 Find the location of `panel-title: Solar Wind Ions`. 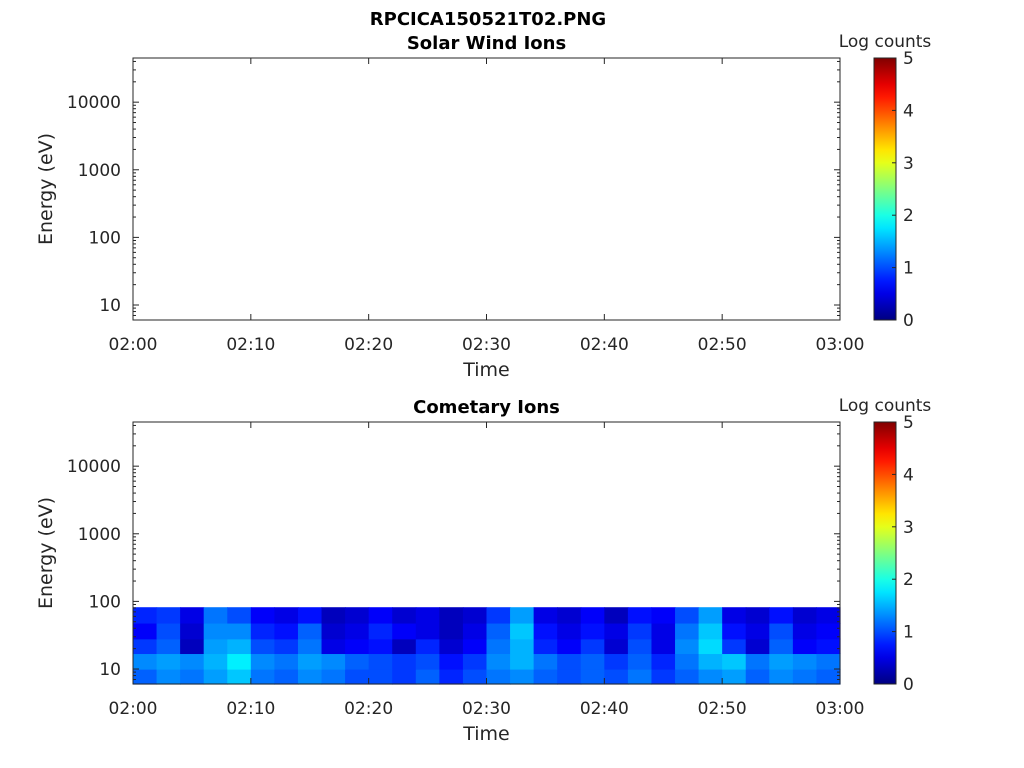

panel-title: Solar Wind Ions is located at coordinates (486, 43).